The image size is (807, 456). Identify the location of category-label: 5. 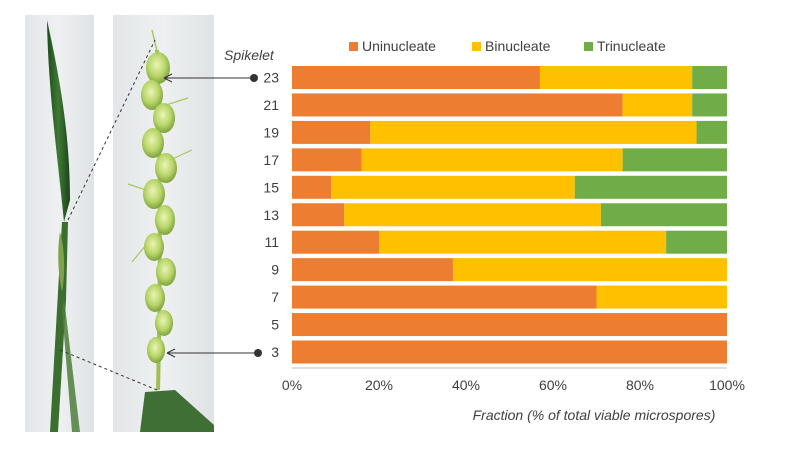
(275, 325).